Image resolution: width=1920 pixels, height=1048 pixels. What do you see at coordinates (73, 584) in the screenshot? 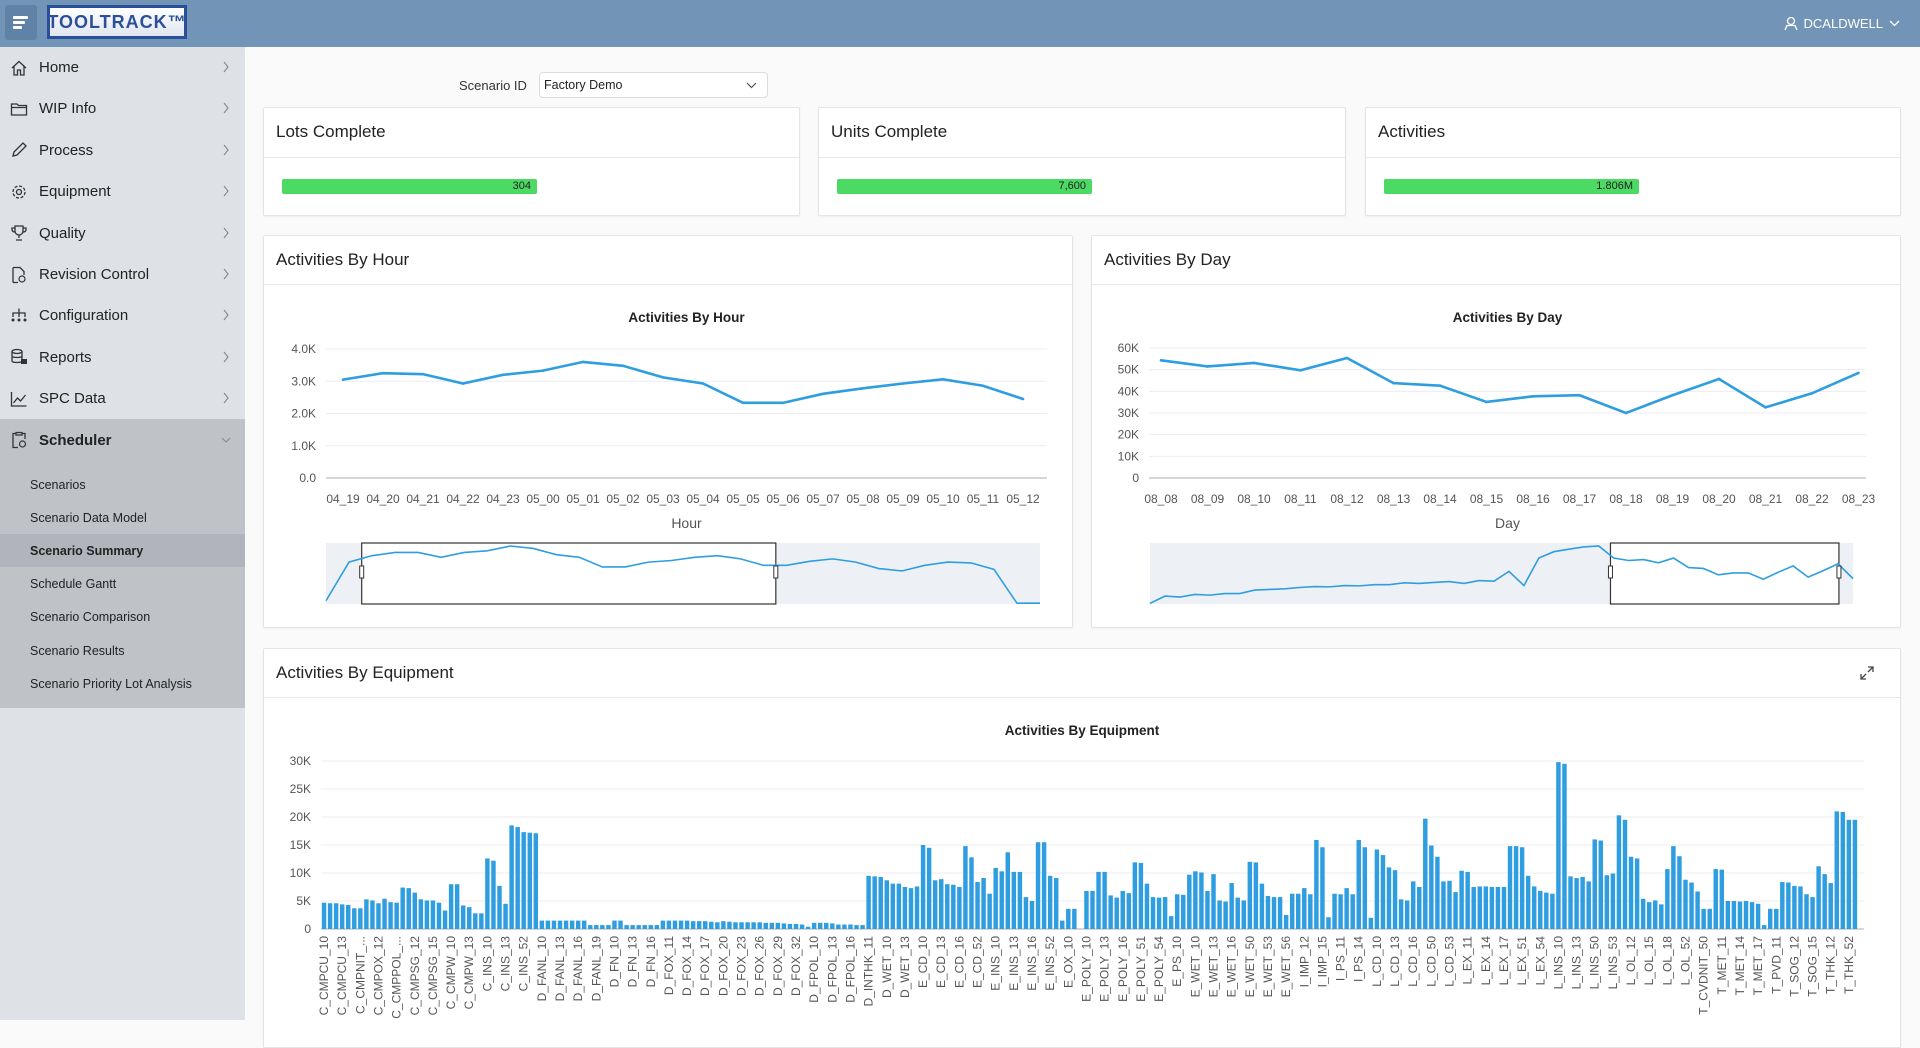
I see `sidebar-subitem-schedule-gantt: Schedule Gantt` at bounding box center [73, 584].